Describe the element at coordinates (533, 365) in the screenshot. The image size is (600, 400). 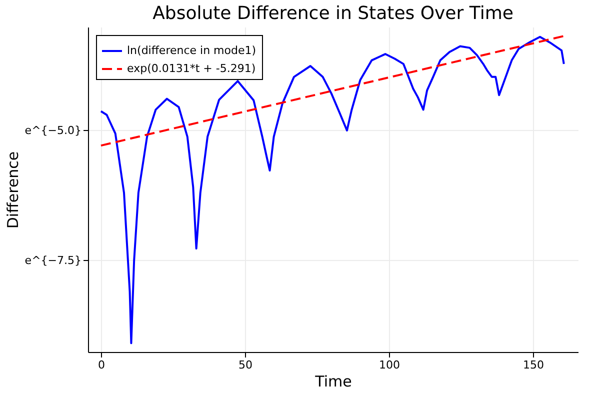
I see `x-tick-label: 150` at that location.